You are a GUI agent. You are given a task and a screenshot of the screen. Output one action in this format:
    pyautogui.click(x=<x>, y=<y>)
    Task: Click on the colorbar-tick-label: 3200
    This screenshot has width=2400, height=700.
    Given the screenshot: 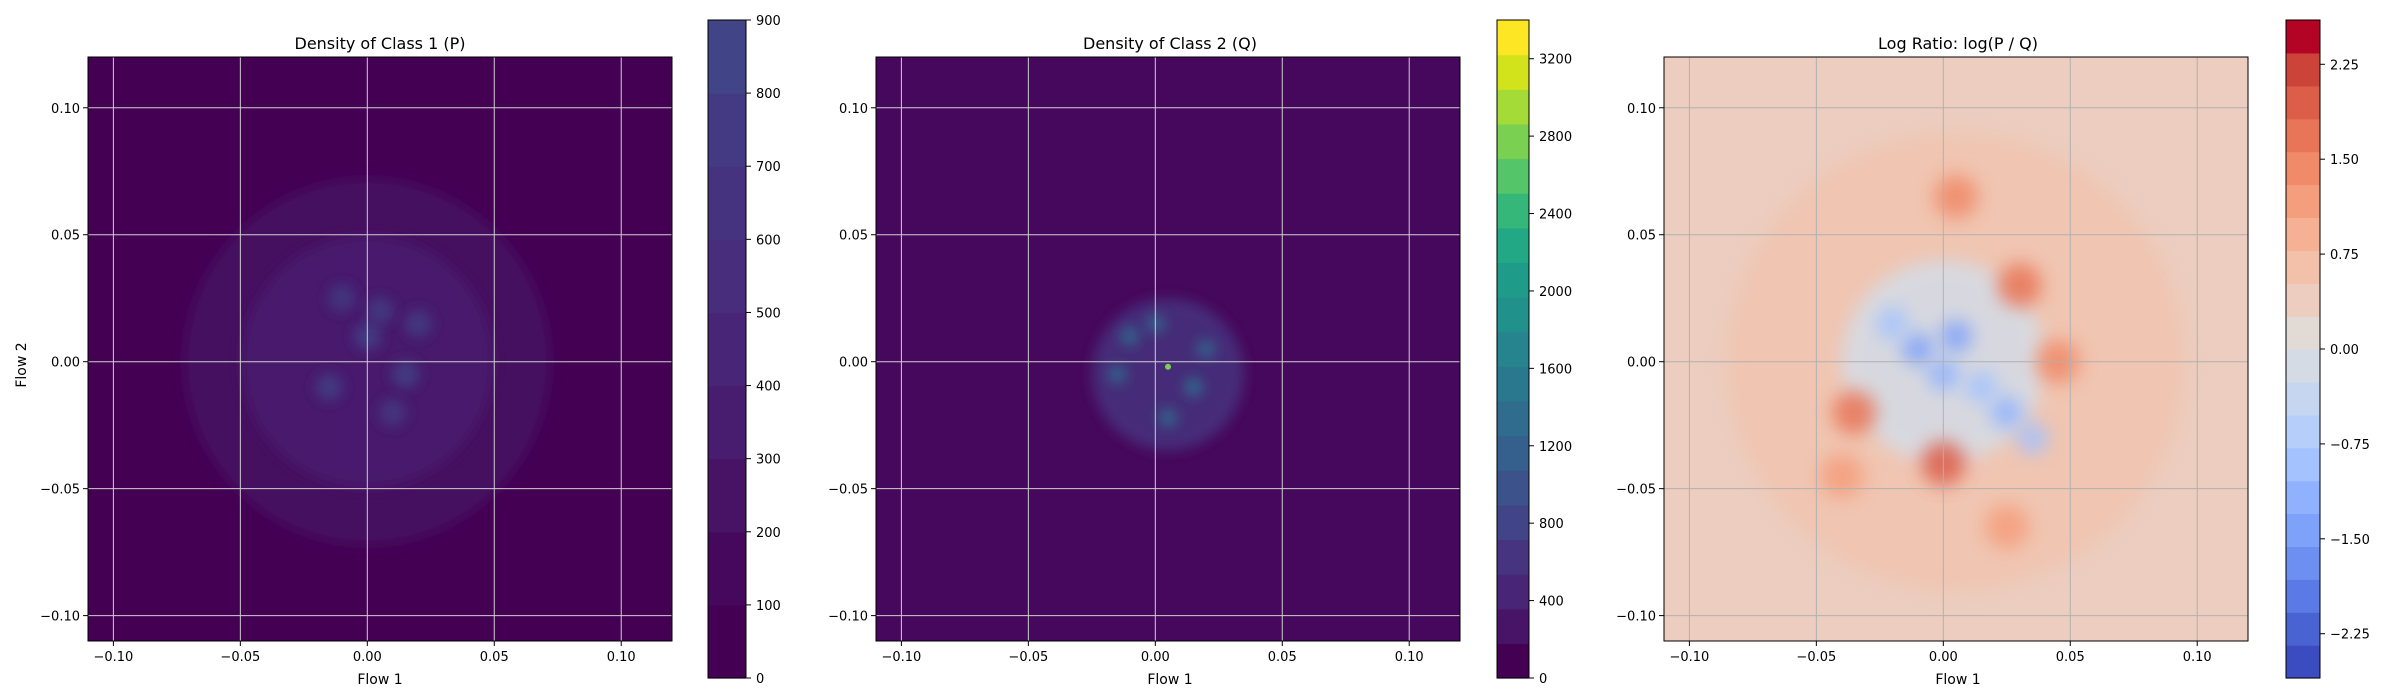 What is the action you would take?
    pyautogui.click(x=1555, y=60)
    